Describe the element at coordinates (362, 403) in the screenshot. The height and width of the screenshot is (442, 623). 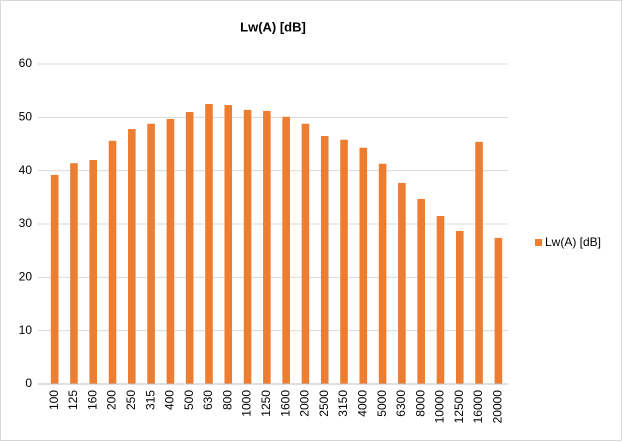
I see `x-tick-label: 4000` at that location.